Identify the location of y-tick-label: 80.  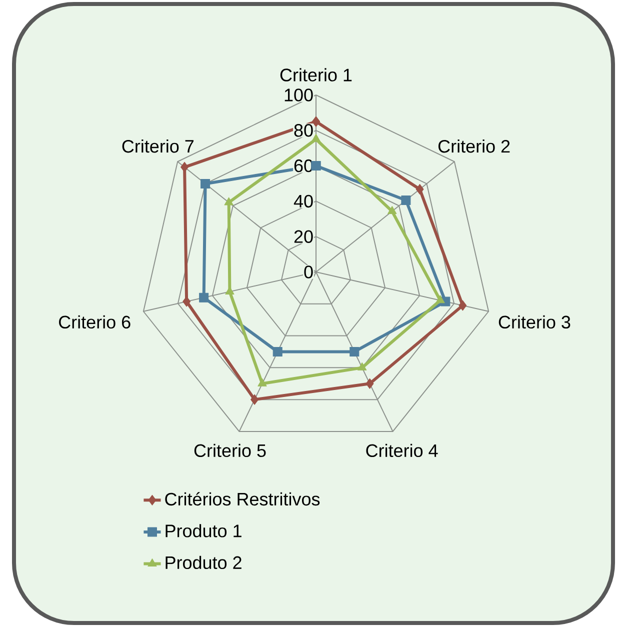
(303, 130).